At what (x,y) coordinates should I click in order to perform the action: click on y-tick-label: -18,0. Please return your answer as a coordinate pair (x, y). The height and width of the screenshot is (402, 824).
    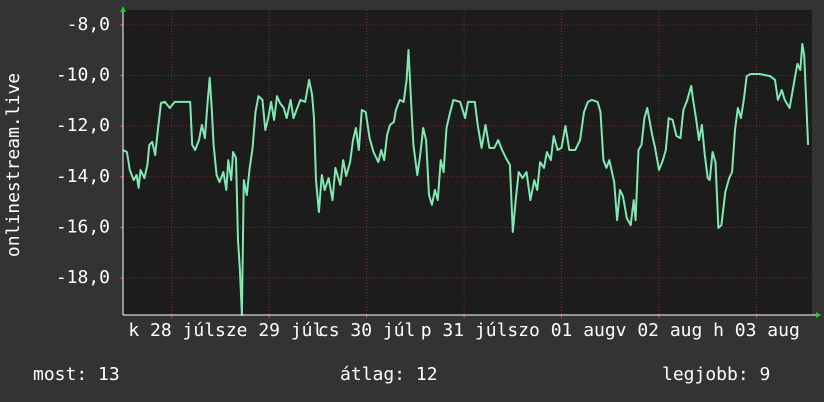
    Looking at the image, I should click on (83, 277).